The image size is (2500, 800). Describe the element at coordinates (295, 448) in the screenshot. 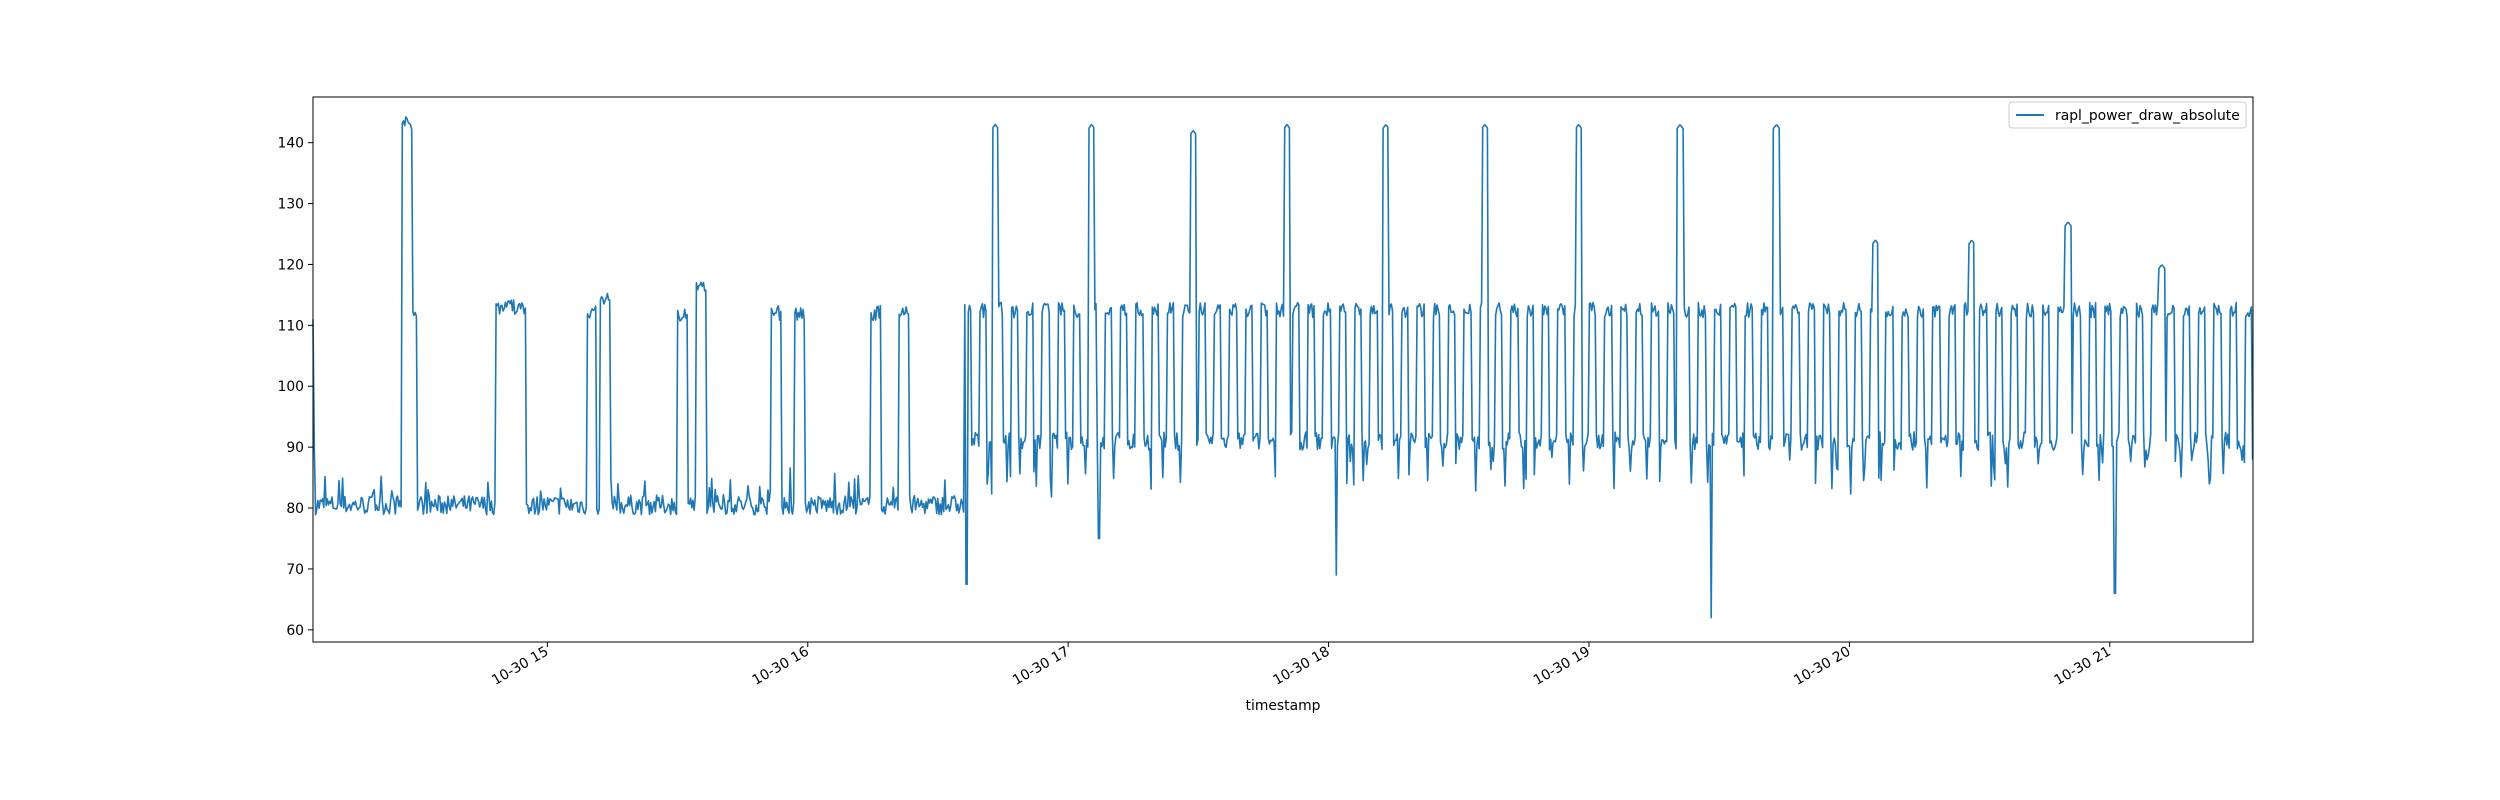

I see `y-tick-label: 90` at that location.